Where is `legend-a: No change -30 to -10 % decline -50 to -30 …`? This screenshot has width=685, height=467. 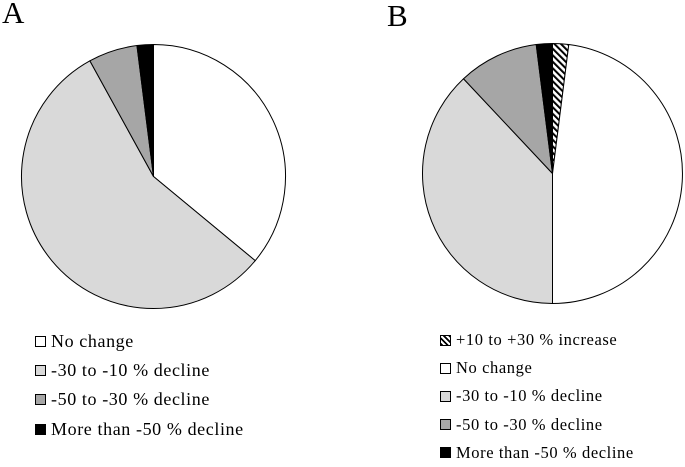
legend-a: No change -30 to -10 % decline -50 to -30 … is located at coordinates (139, 385).